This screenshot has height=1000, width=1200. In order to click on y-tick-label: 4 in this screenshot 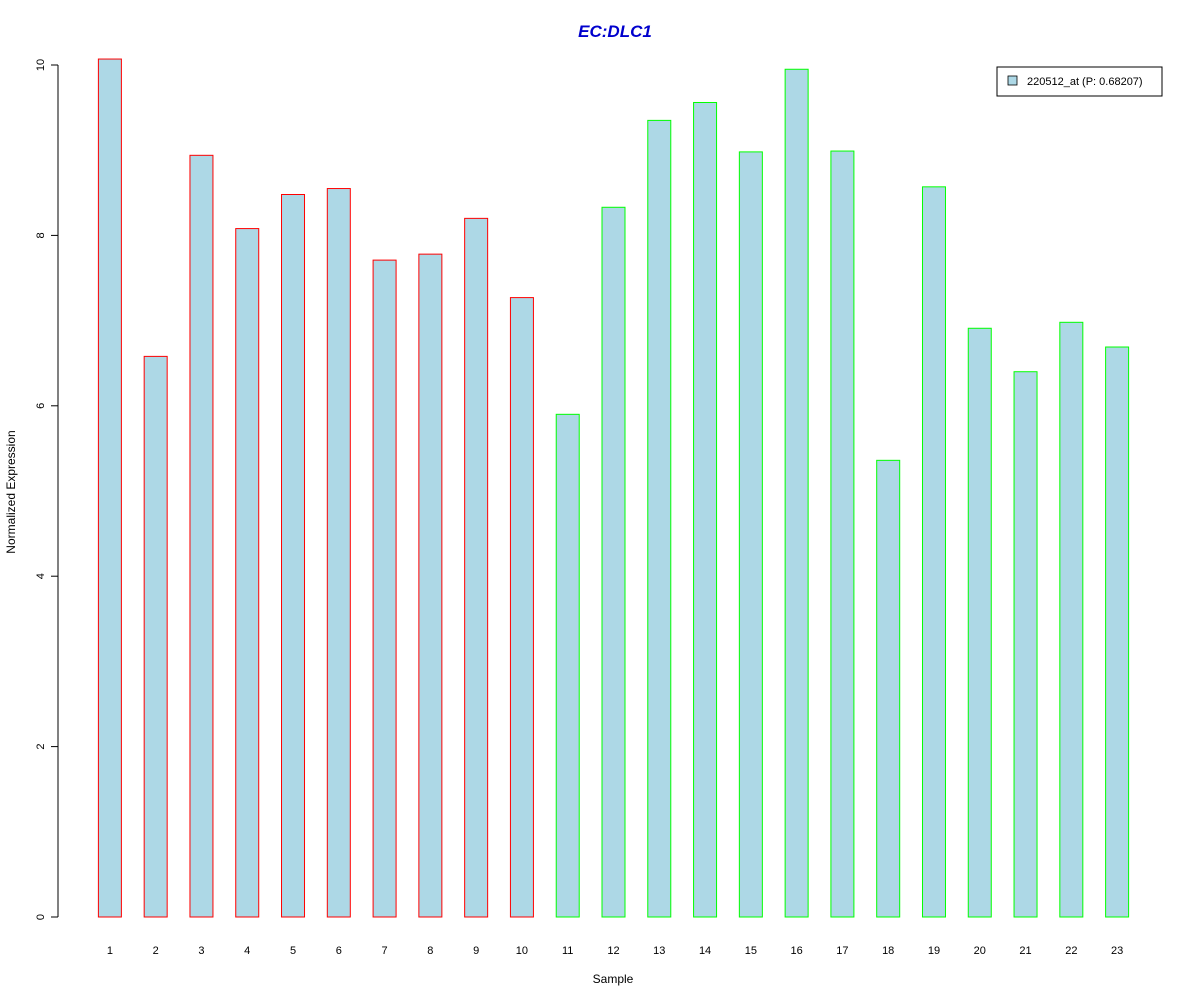, I will do `click(41, 576)`.